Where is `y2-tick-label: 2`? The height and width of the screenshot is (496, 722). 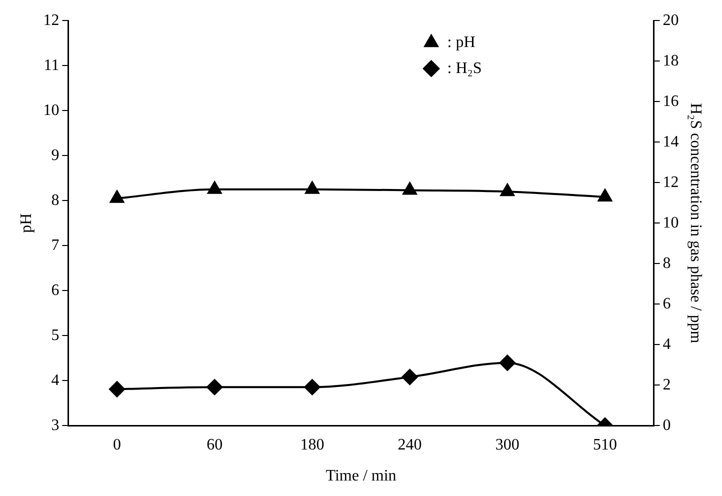
y2-tick-label: 2 is located at coordinates (666, 385).